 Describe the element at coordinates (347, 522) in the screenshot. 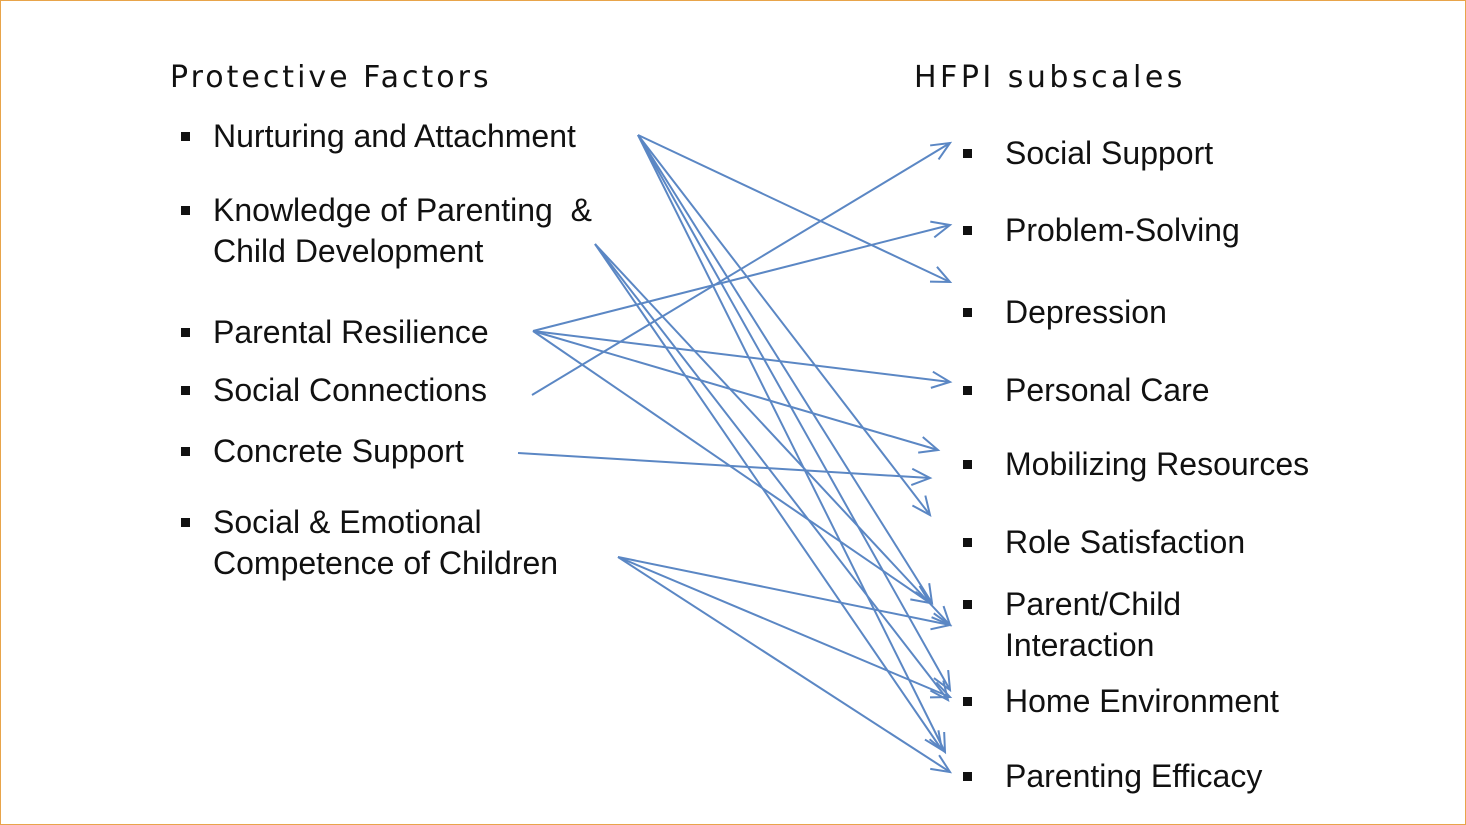

I see `factor-label: Social & Emotional` at that location.